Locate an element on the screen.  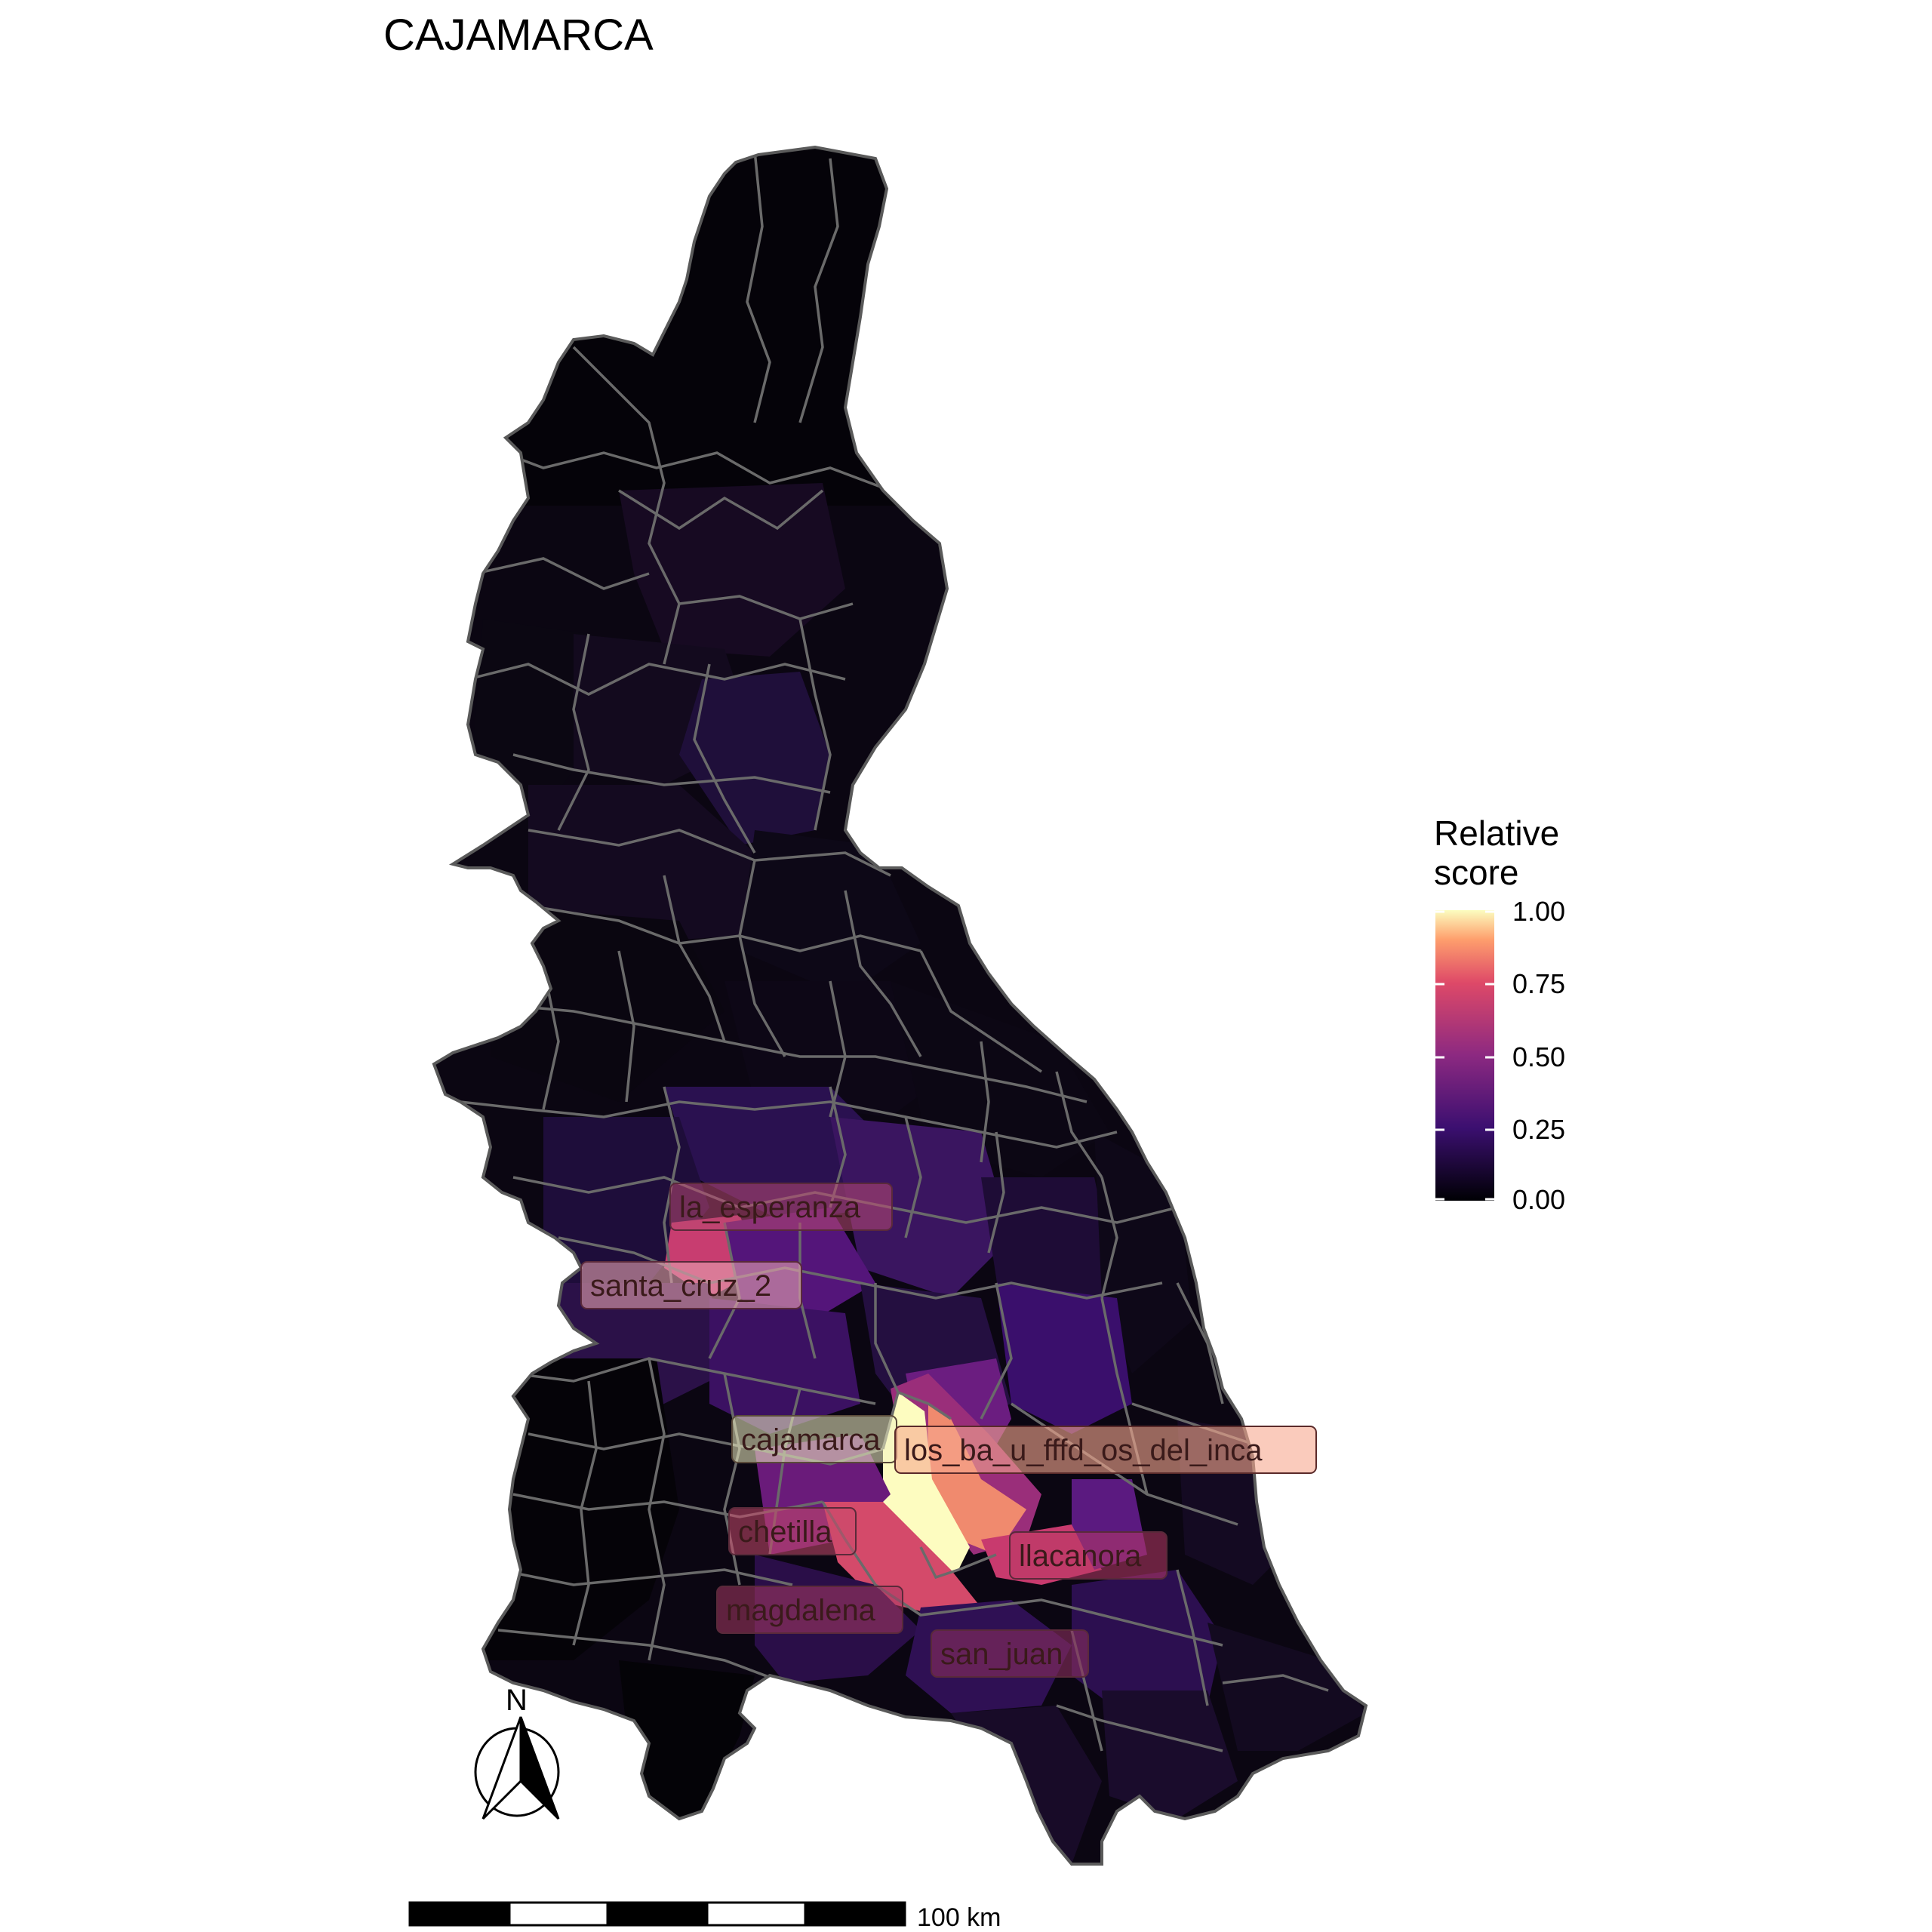
label-llacanora: llacanora is located at coordinates (1088, 1555).